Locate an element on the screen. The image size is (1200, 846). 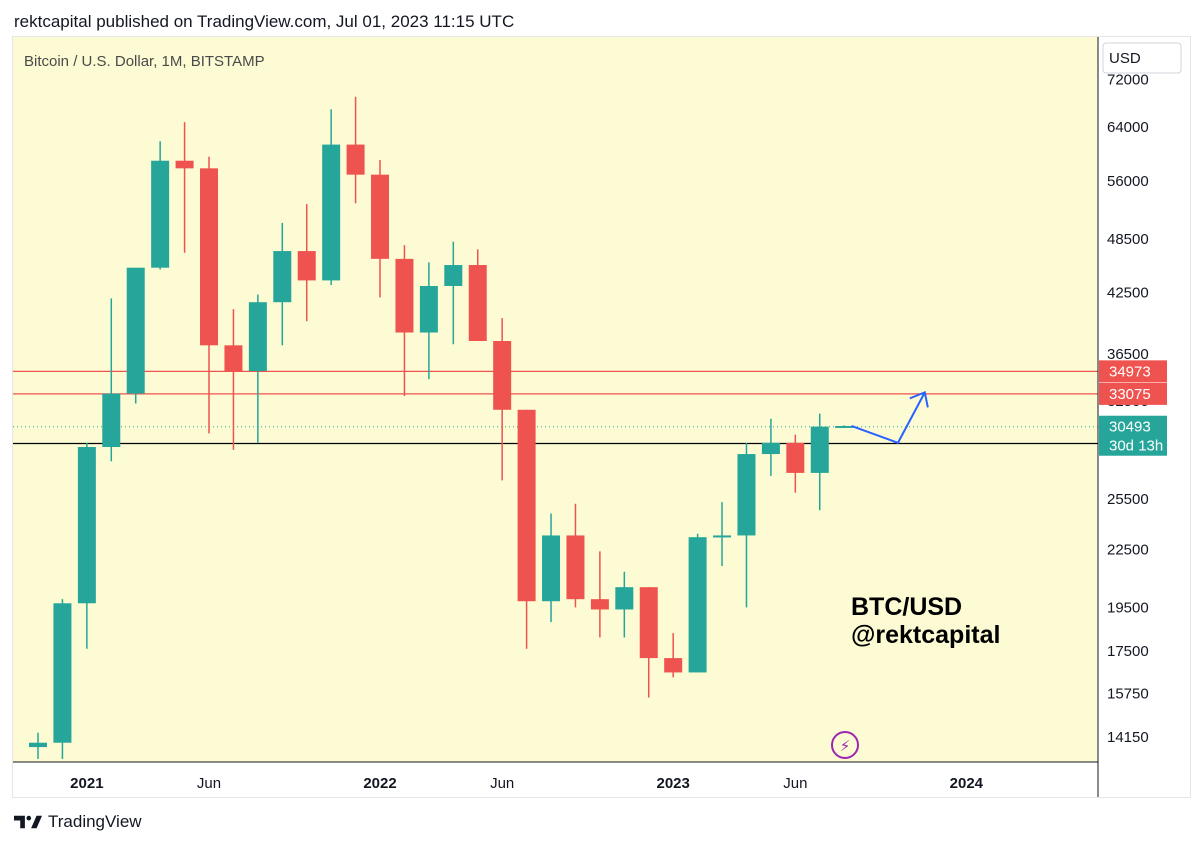
time-tick-label: 2023 is located at coordinates (672, 783).